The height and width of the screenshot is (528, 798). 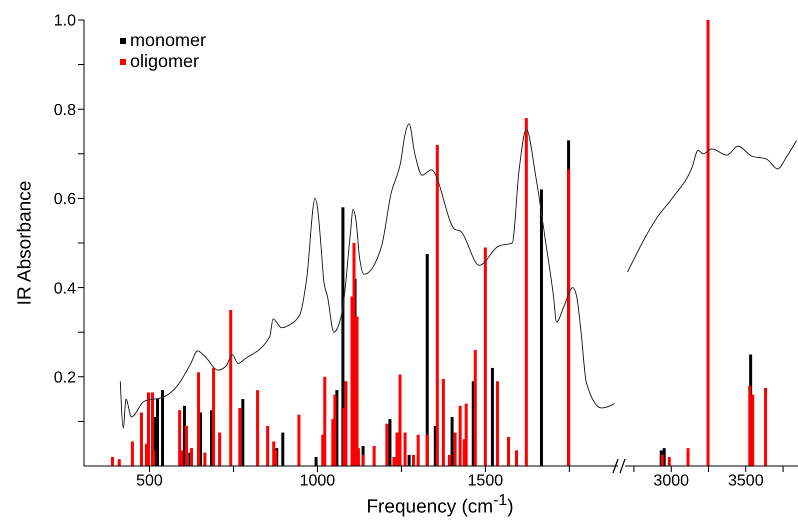 What do you see at coordinates (149, 481) in the screenshot?
I see `x-tick-label: 500` at bounding box center [149, 481].